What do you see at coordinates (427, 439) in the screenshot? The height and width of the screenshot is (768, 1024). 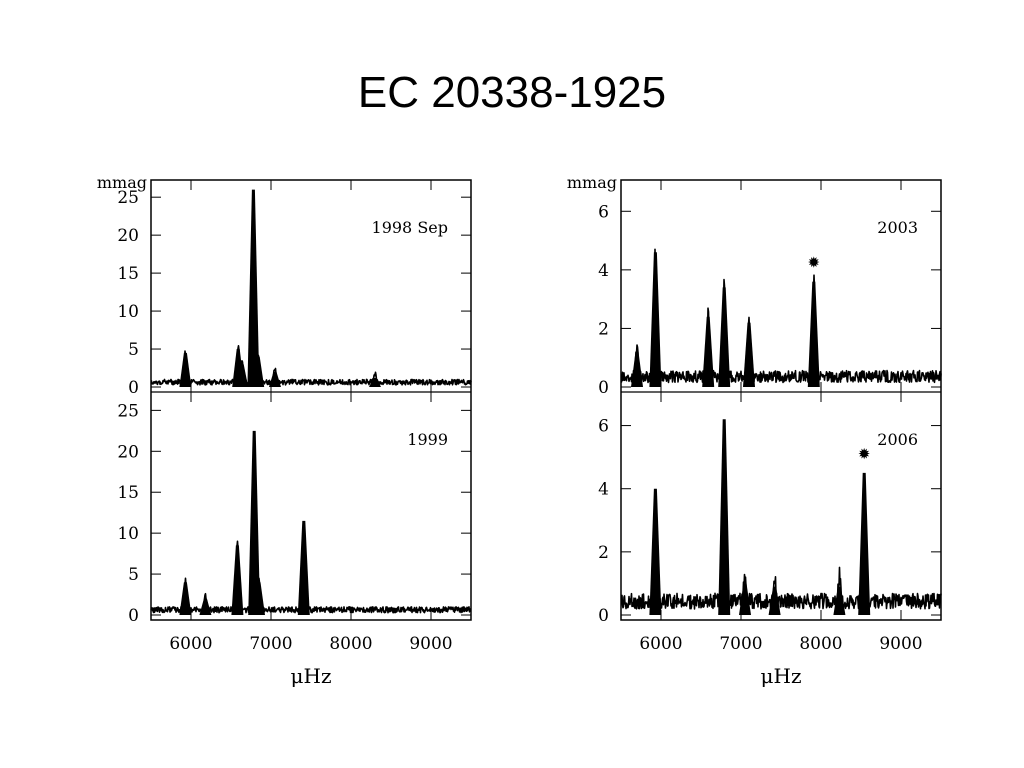 I see `panel-label: 1999` at bounding box center [427, 439].